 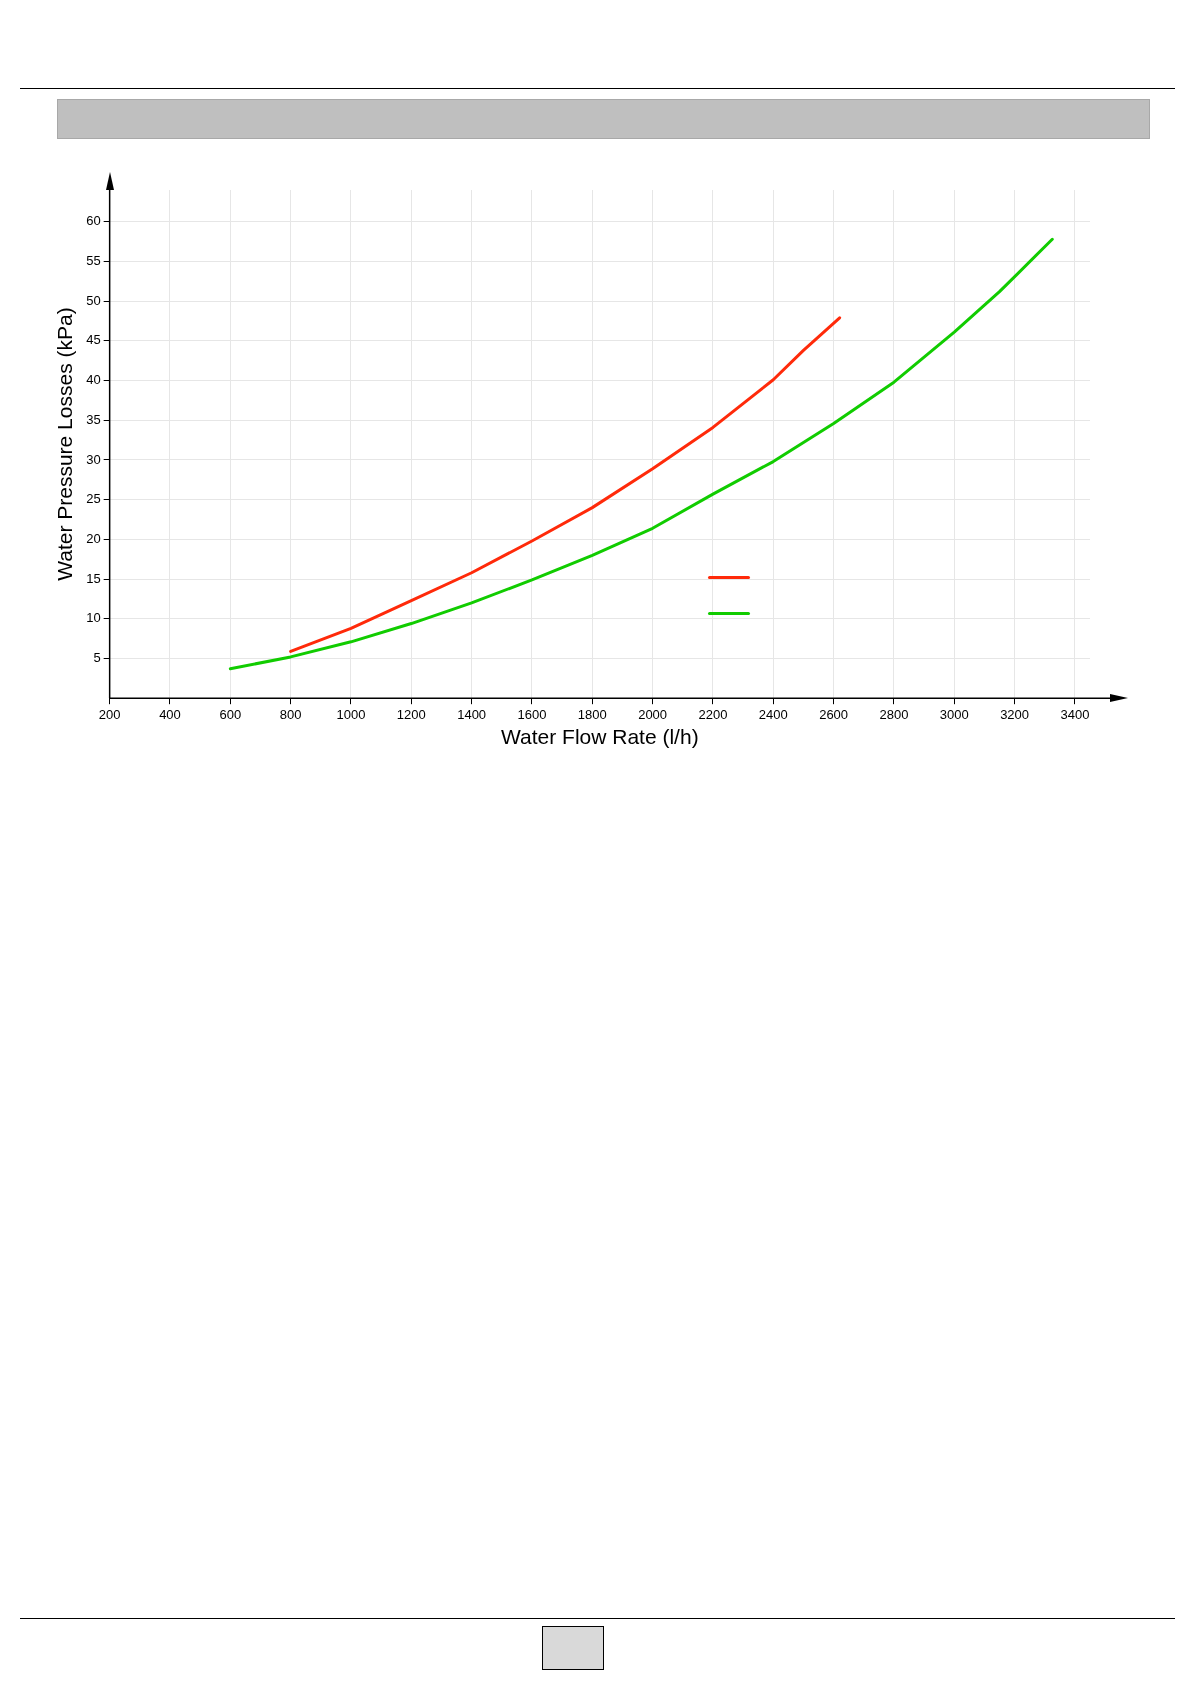 I want to click on y-tick-label: 25, so click(x=93, y=499).